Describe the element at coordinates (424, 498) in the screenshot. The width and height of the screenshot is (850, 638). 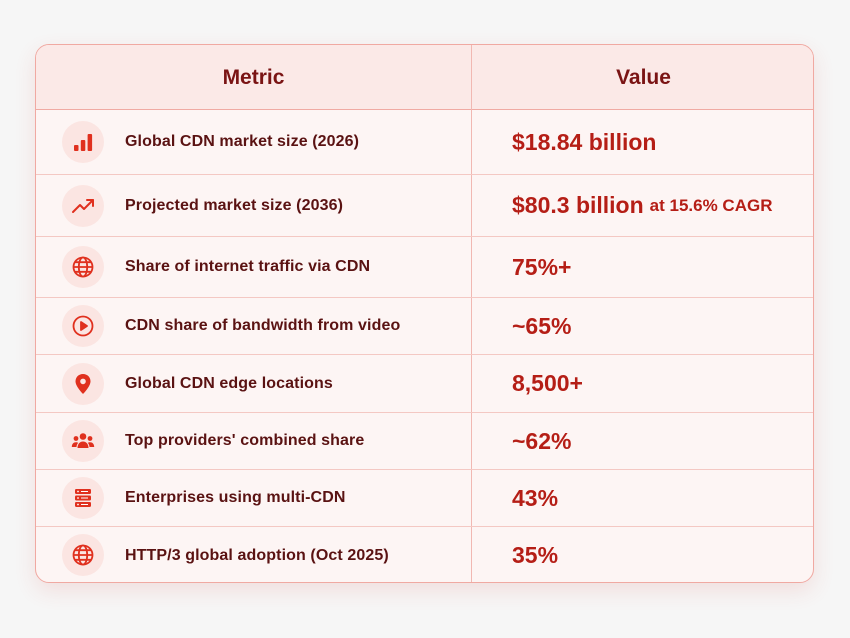
I see `table-row: Enterprises using multi-CDN 43%` at that location.